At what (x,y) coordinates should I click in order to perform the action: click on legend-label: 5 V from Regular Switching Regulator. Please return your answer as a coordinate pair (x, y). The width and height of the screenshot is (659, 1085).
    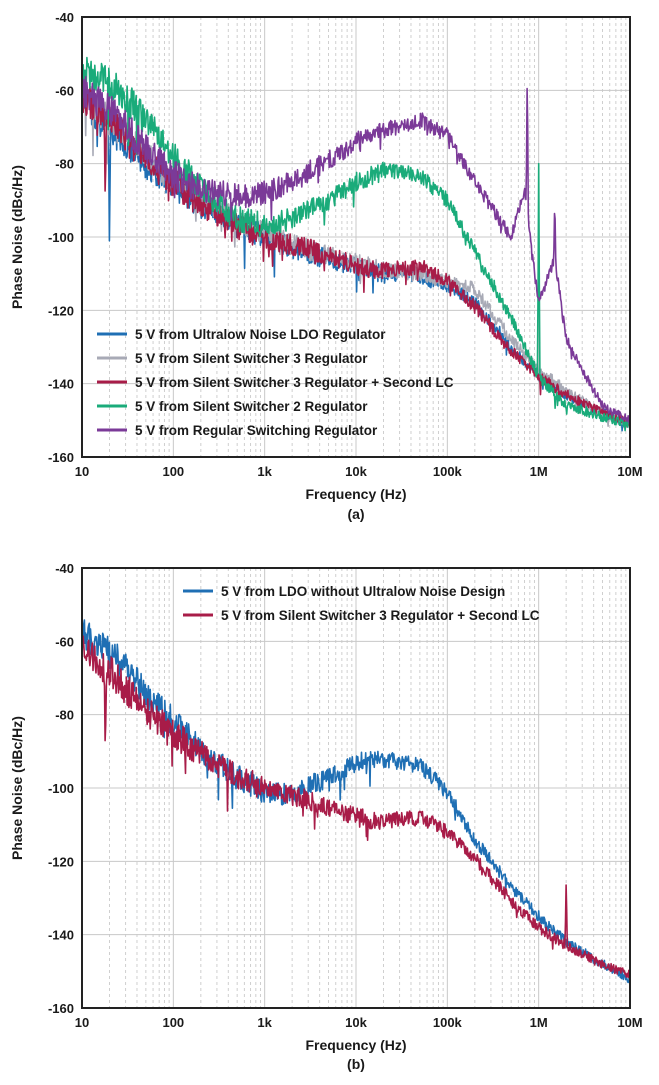
    Looking at the image, I should click on (256, 430).